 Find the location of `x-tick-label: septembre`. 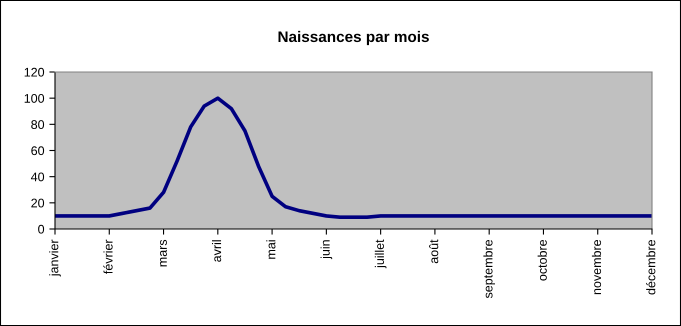

x-tick-label: septembre is located at coordinates (489, 269).